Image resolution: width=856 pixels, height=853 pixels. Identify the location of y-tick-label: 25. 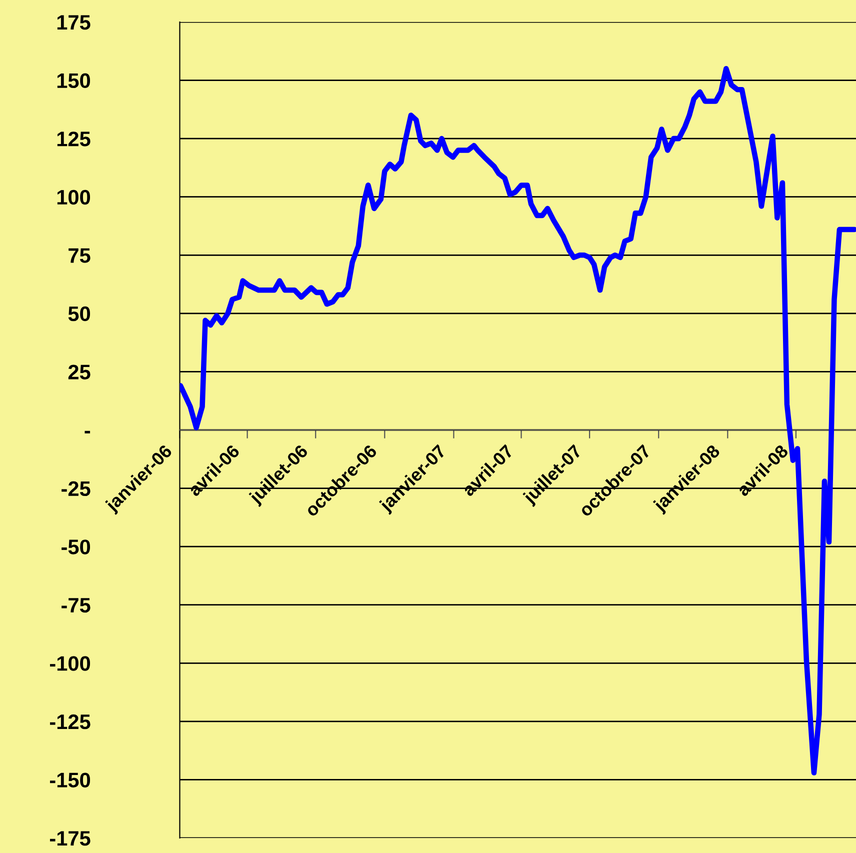
(79, 372).